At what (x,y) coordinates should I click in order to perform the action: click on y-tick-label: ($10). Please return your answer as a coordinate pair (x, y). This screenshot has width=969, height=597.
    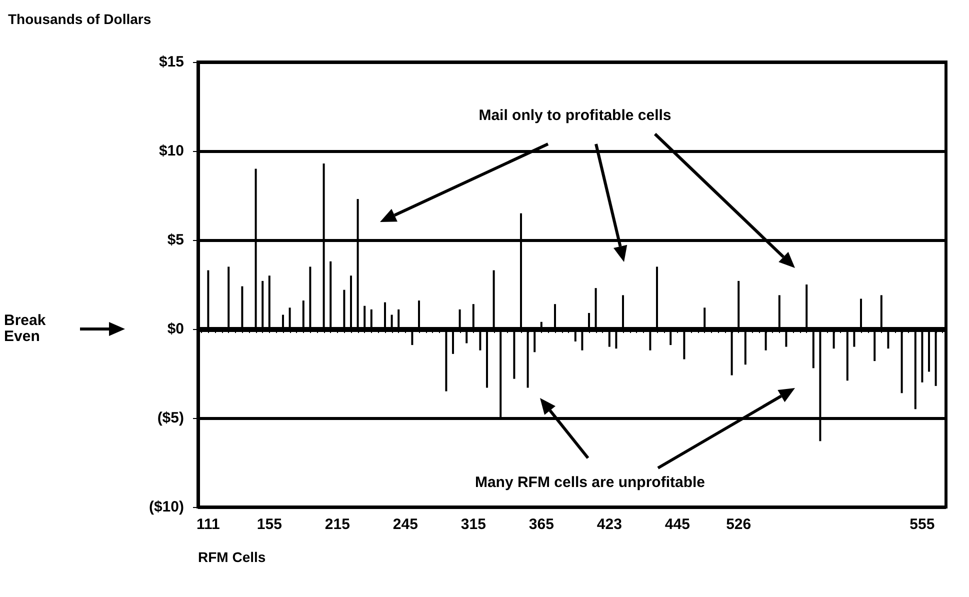
    Looking at the image, I should click on (166, 507).